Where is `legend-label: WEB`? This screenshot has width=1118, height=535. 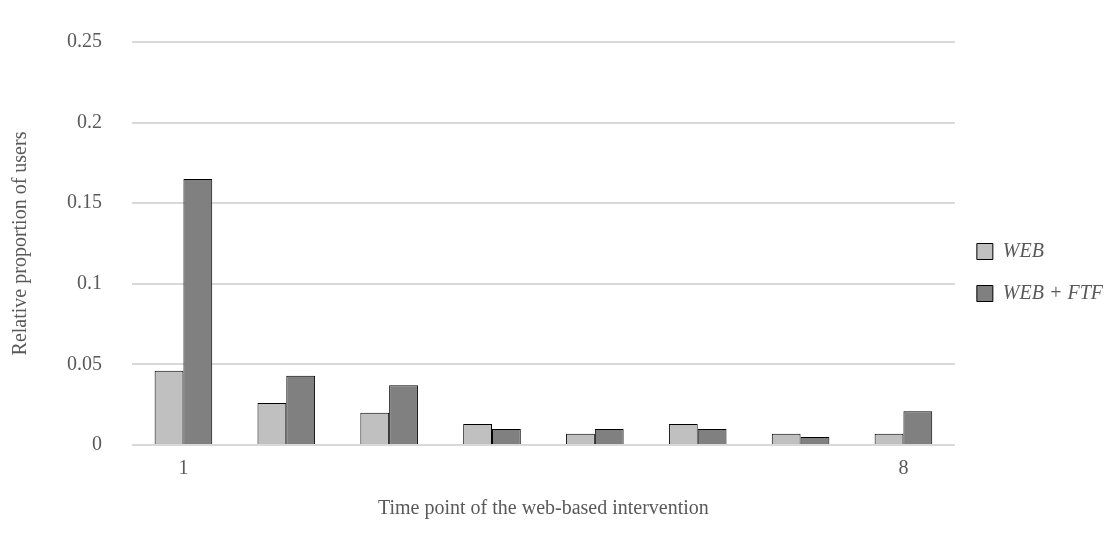 legend-label: WEB is located at coordinates (1023, 249).